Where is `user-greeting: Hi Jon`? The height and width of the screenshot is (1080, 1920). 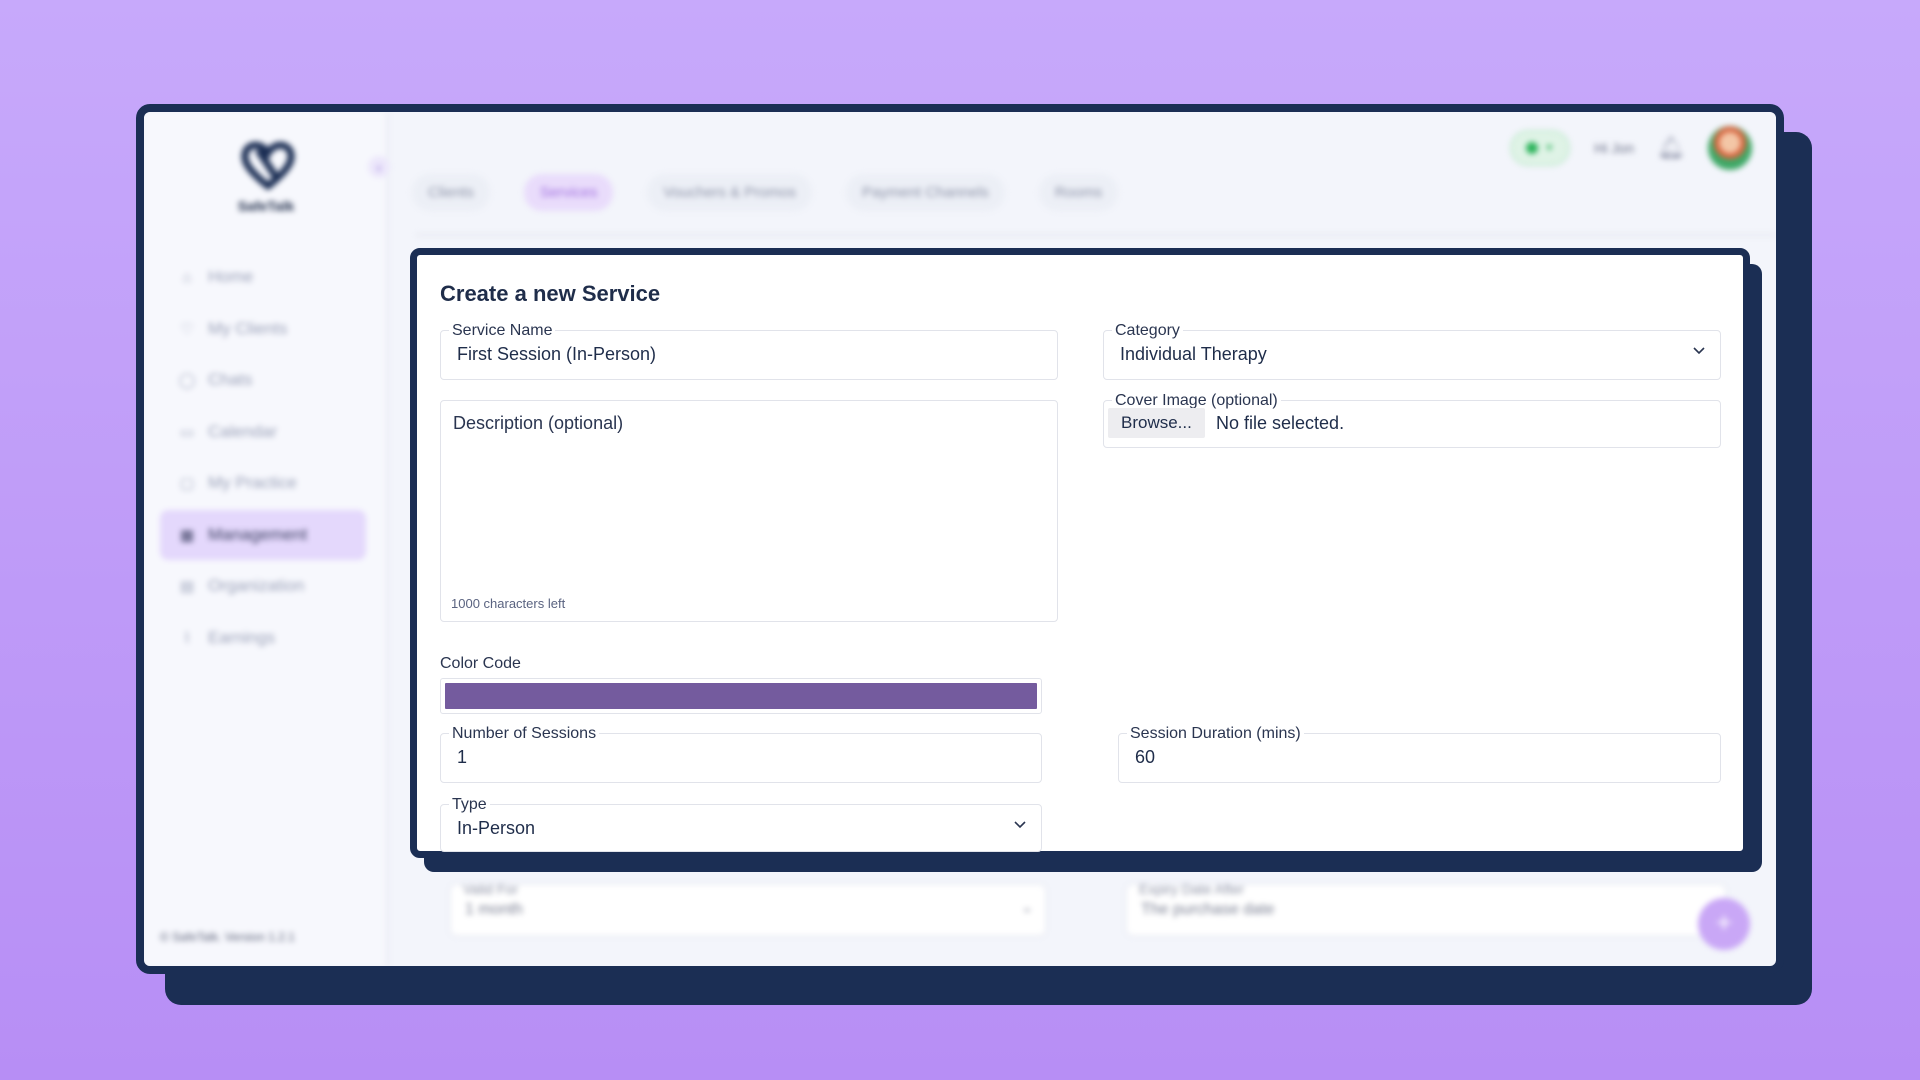 user-greeting: Hi Jon is located at coordinates (1614, 148).